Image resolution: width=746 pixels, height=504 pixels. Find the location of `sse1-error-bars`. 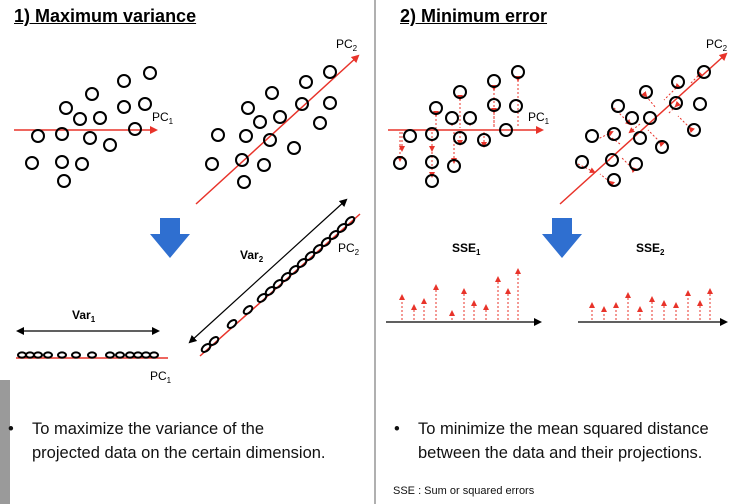

sse1-error-bars is located at coordinates (464, 297).